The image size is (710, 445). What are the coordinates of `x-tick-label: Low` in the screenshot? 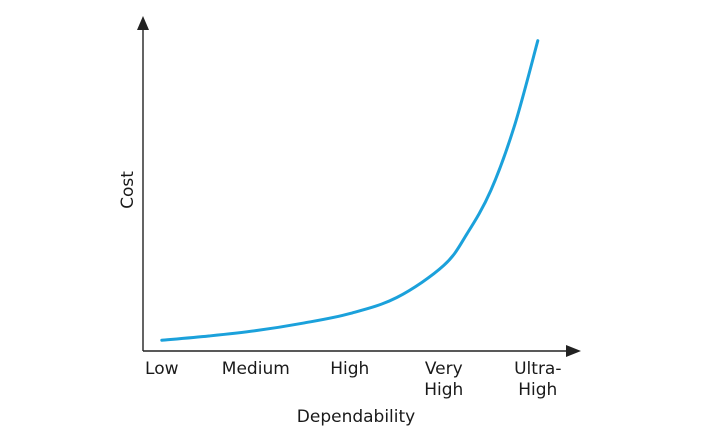 It's located at (162, 369).